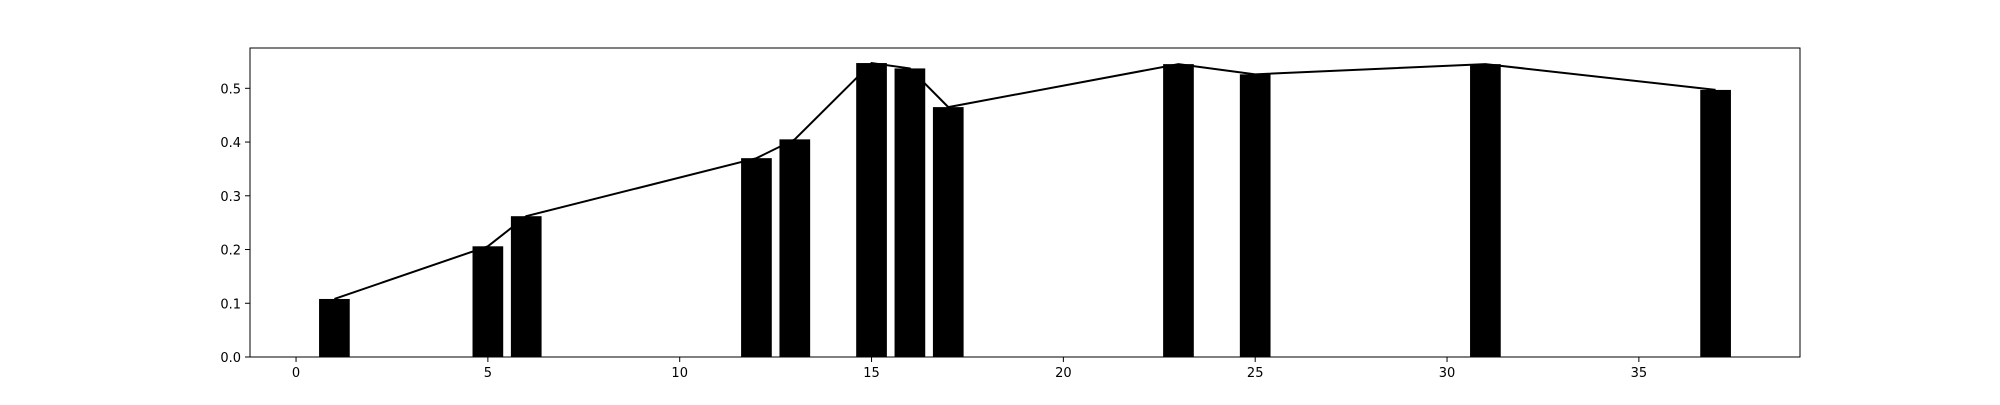 This screenshot has height=405, width=2000. Describe the element at coordinates (230, 358) in the screenshot. I see `y-tick-label: 0.0` at that location.